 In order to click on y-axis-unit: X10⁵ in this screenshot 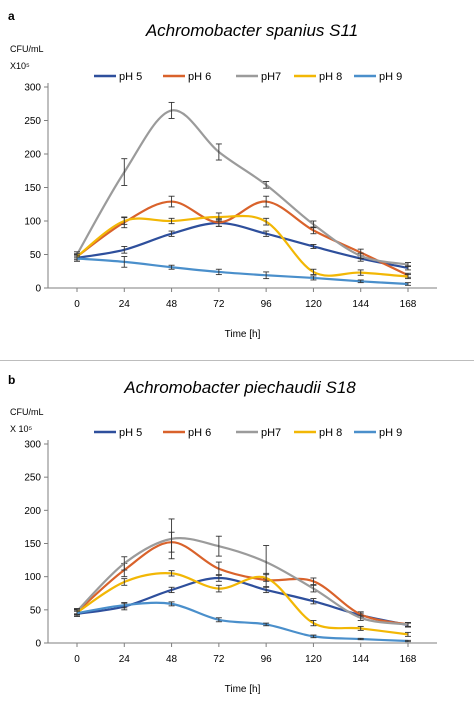, I will do `click(20, 66)`.